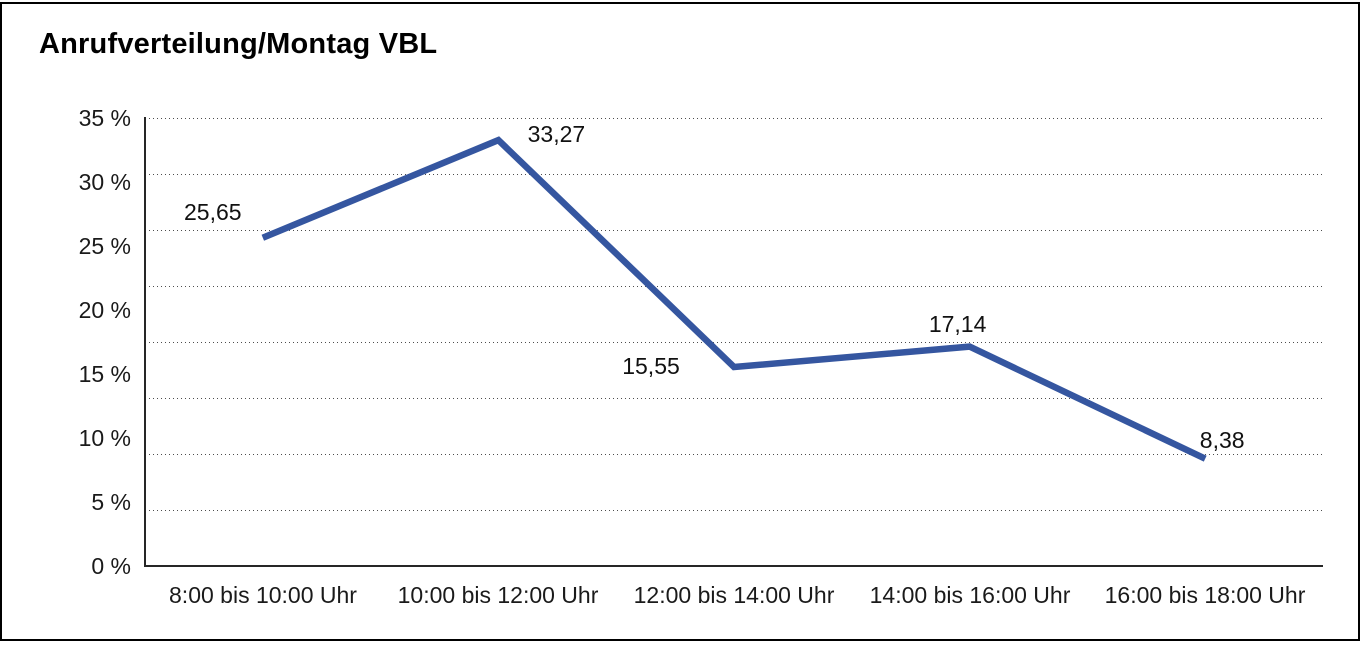 The image size is (1363, 646). What do you see at coordinates (263, 595) in the screenshot?
I see `x-tick-label: 8:00 bis 10:00 Uhr` at bounding box center [263, 595].